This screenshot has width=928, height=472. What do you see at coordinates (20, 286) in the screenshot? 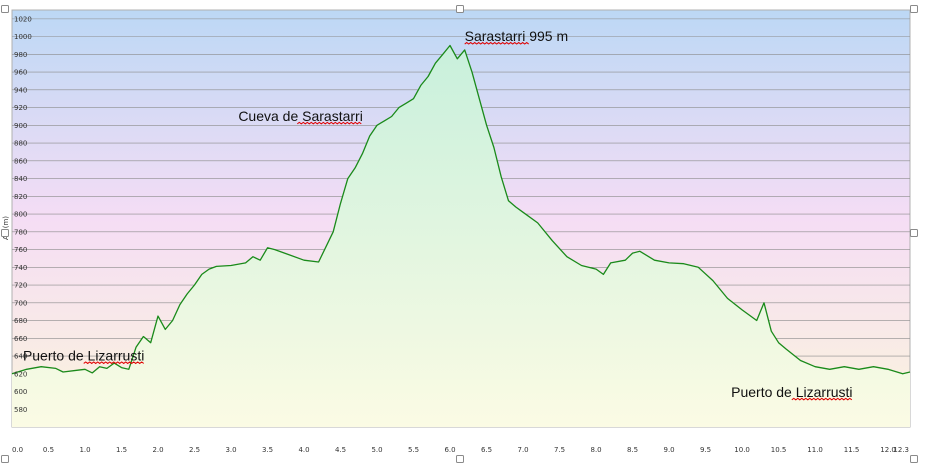
I see `y-tick-label: 720` at bounding box center [20, 286].